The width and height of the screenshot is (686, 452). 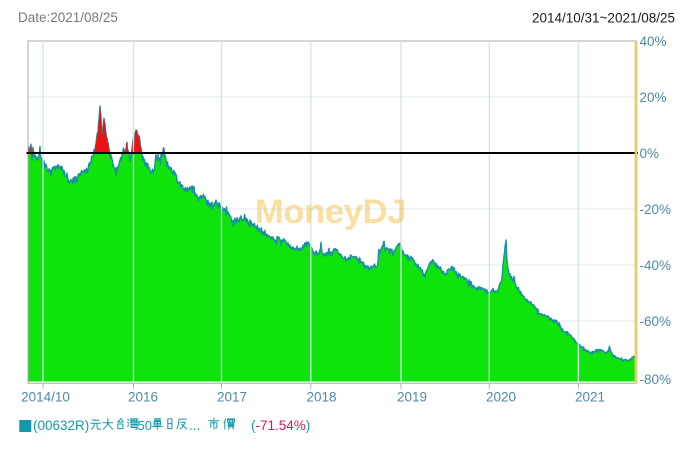 I want to click on svg-text: Date:2021/08/25, so click(x=68, y=17).